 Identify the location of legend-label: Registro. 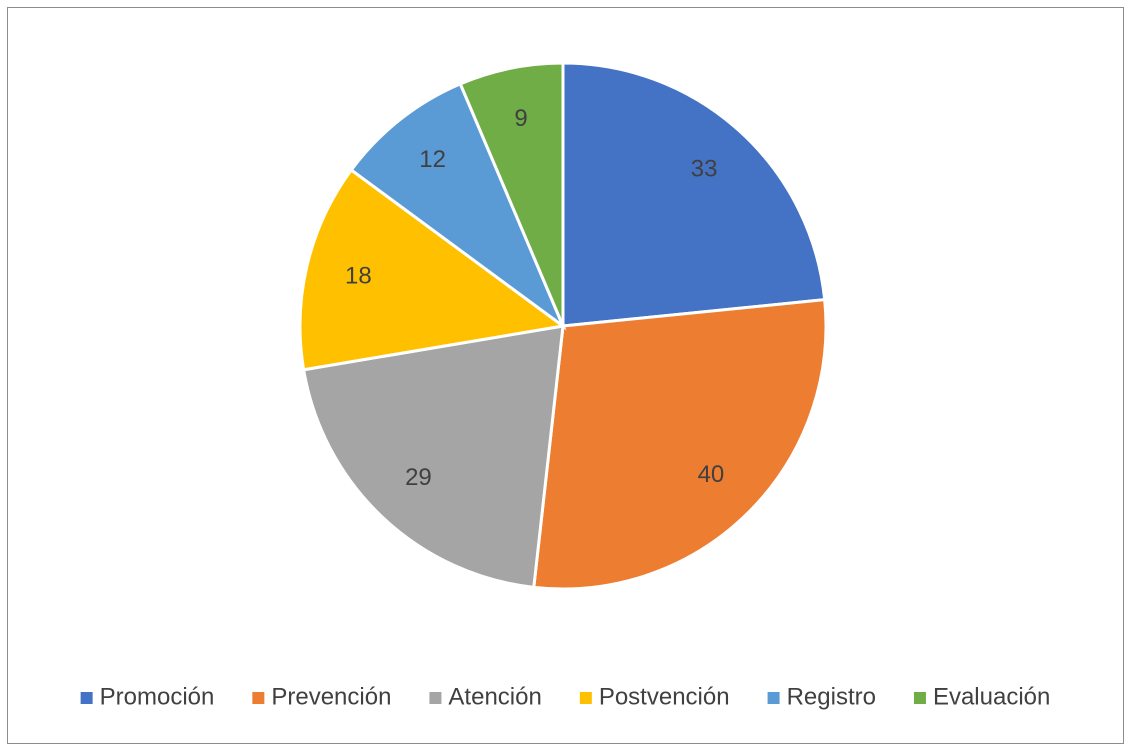
(831, 696).